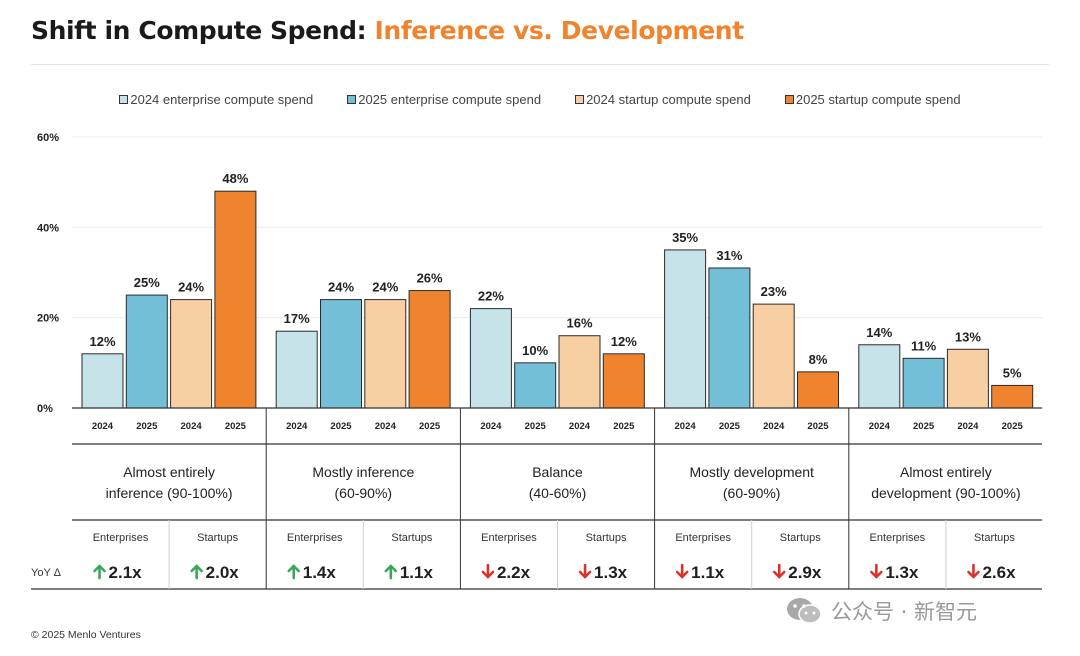 Image resolution: width=1080 pixels, height=656 pixels. I want to click on legend-label-enterprise-2025: 2025 enterprise compute spend, so click(450, 99).